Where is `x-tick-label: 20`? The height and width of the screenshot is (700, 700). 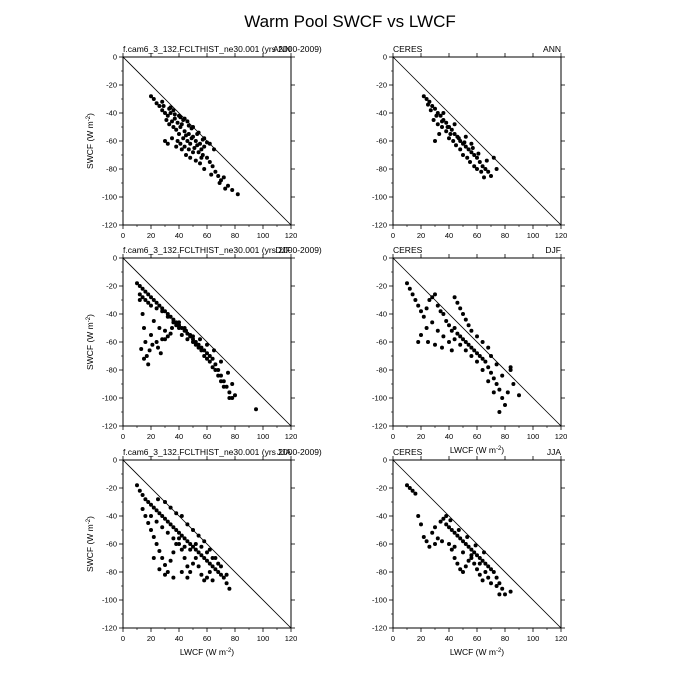
x-tick-label: 20 is located at coordinates (151, 638).